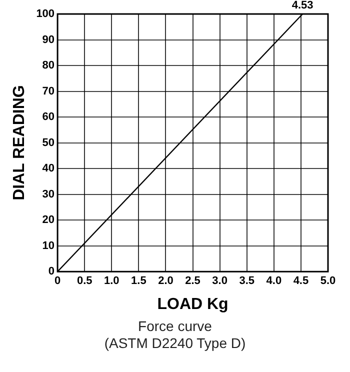  Describe the element at coordinates (48, 117) in the screenshot. I see `y-tick-label: 60` at that location.